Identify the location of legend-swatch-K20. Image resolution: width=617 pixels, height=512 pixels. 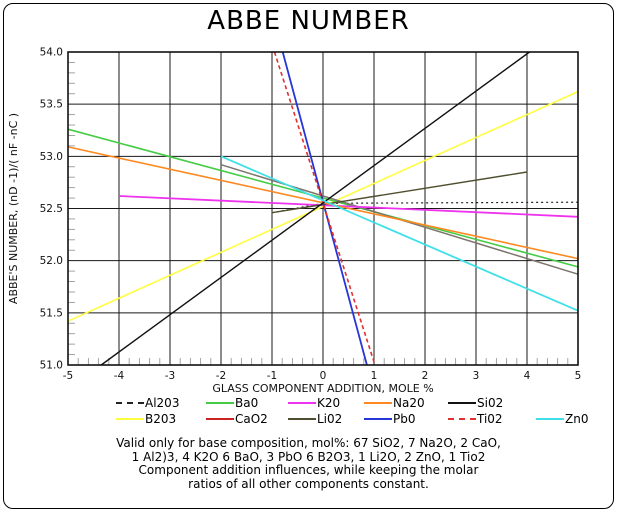
(302, 403).